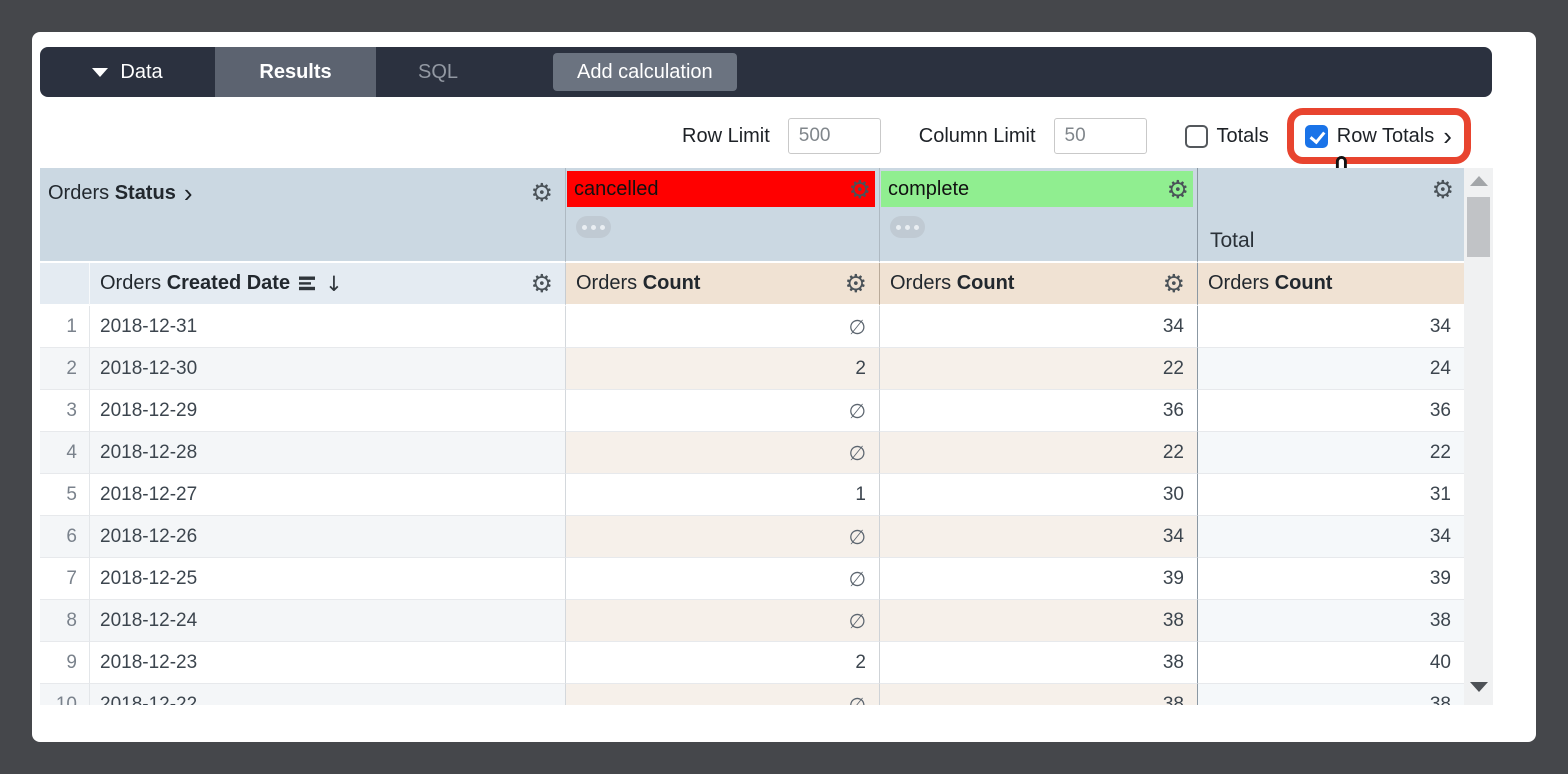  I want to click on row-total-cell: 36, so click(1331, 411).